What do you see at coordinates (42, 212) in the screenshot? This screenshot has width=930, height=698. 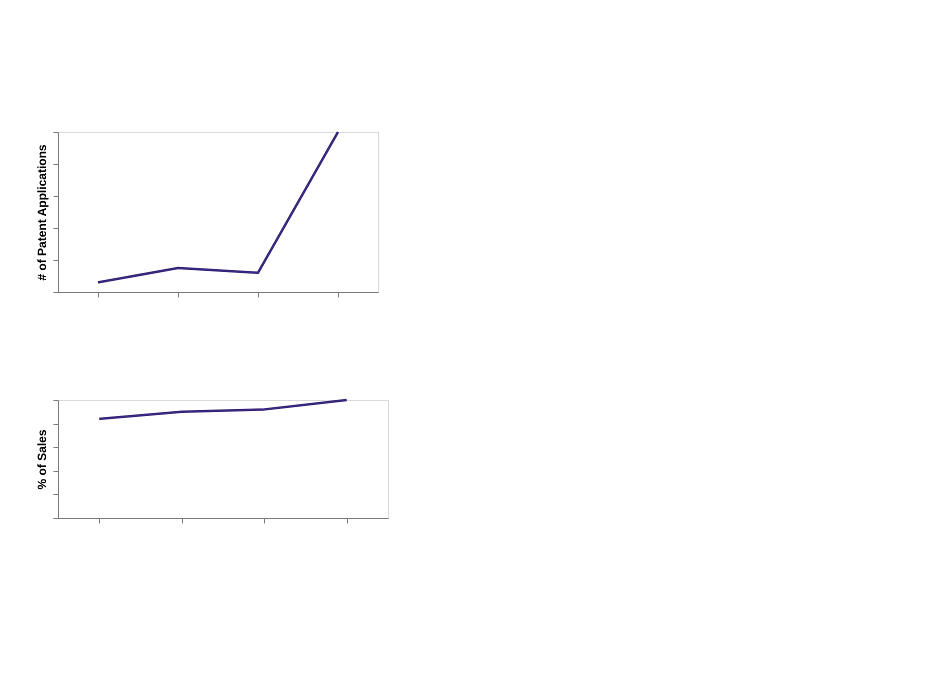 I see `y-axis-title: # of Patent Applications` at bounding box center [42, 212].